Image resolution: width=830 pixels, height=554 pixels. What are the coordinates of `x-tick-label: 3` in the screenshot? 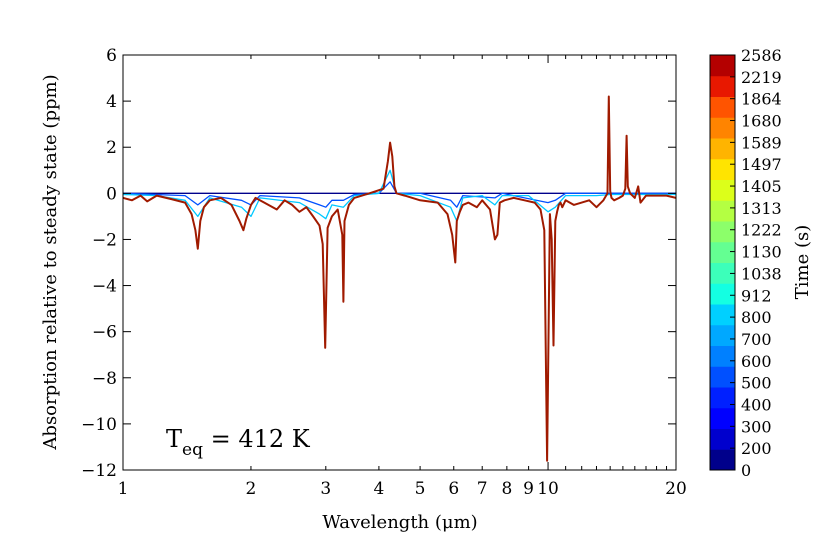 It's located at (325, 489).